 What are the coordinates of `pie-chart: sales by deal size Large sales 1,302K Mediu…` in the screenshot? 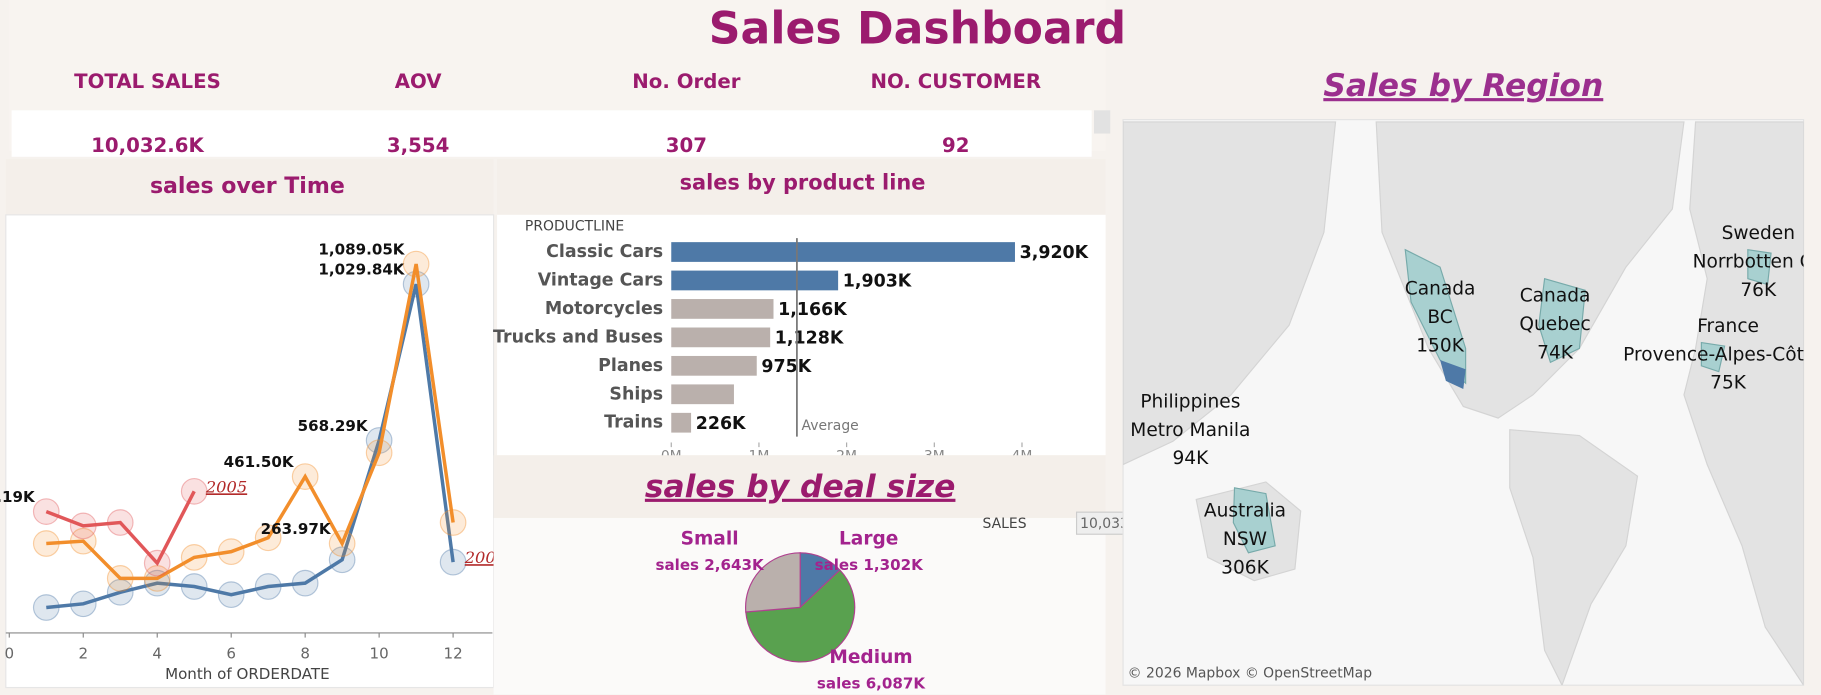 It's located at (894, 581).